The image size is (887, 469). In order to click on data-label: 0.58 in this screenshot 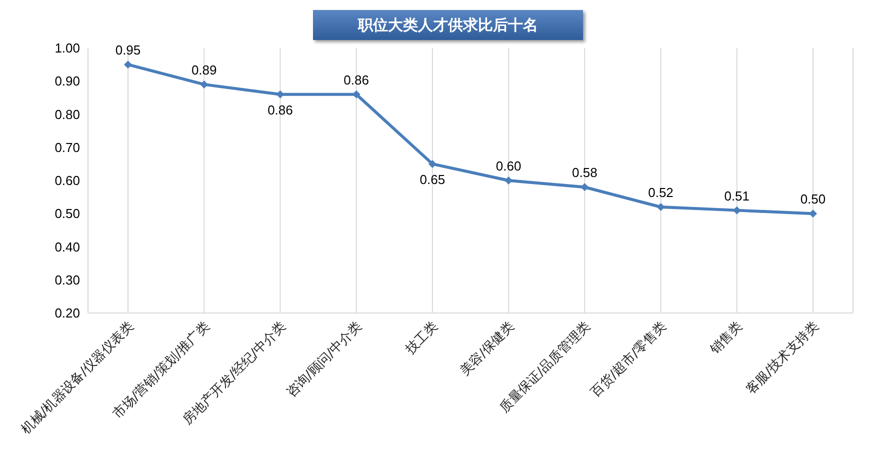, I will do `click(585, 172)`.